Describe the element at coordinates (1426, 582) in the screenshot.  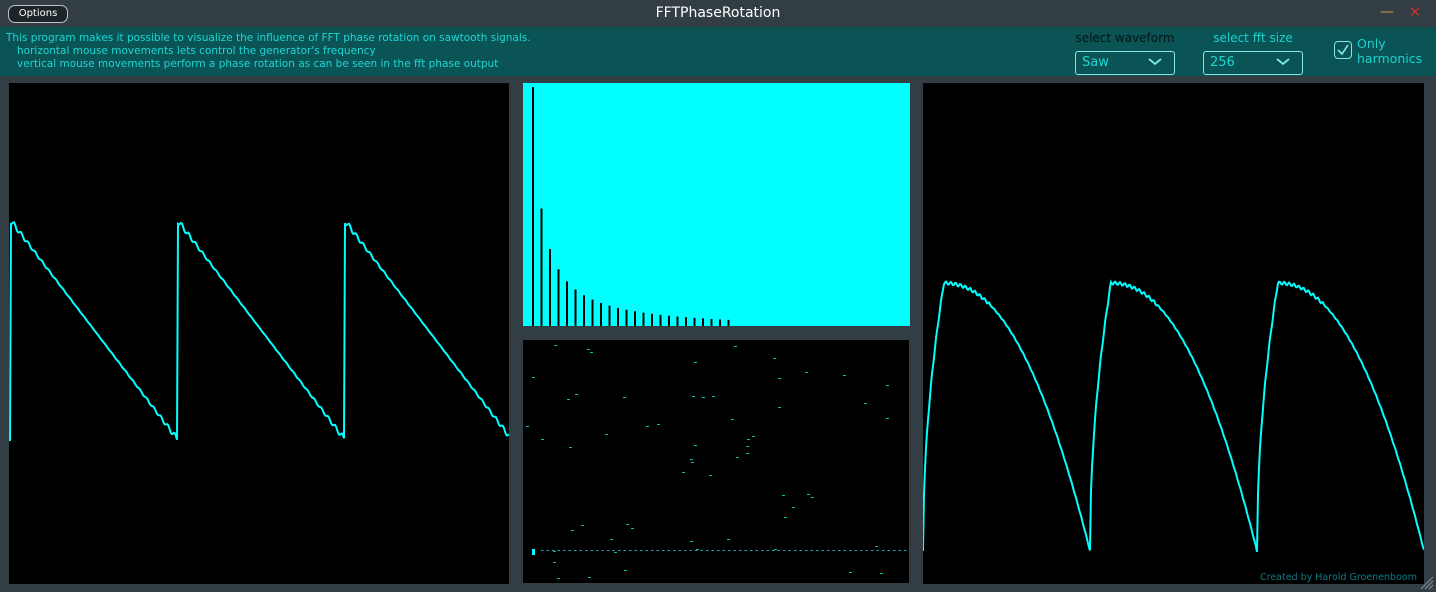
I see `resize-grip-icon` at that location.